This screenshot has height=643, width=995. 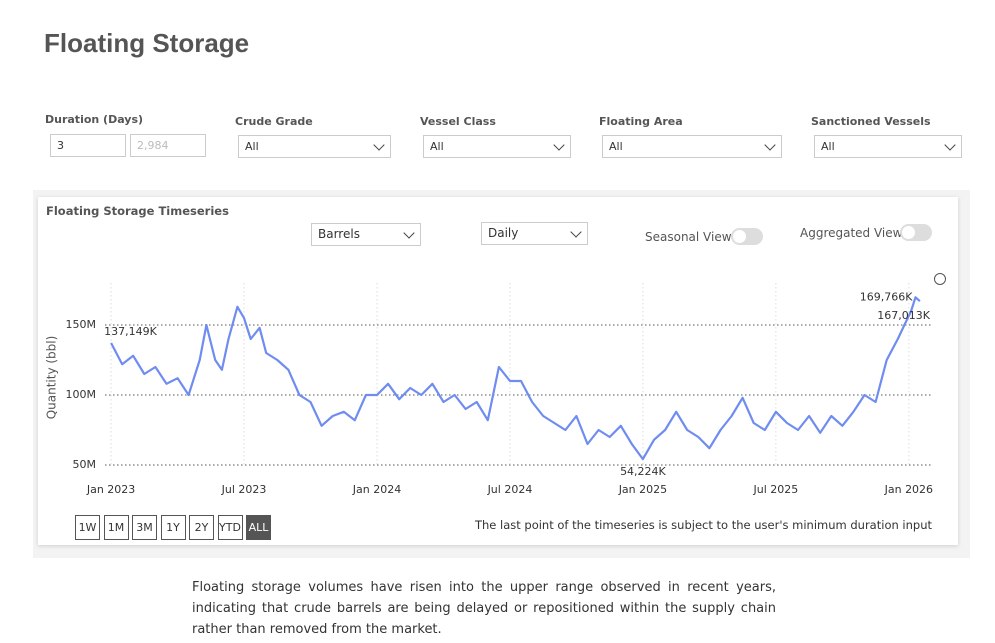 I want to click on info-icon, so click(x=940, y=279).